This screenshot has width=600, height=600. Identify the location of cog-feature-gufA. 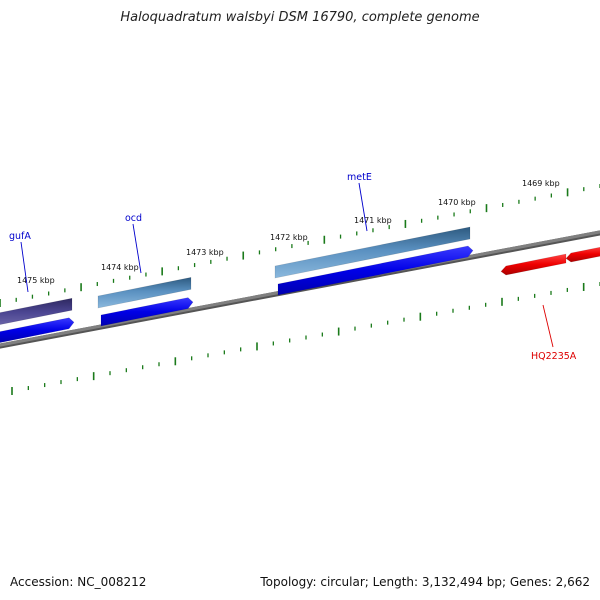
(36, 311).